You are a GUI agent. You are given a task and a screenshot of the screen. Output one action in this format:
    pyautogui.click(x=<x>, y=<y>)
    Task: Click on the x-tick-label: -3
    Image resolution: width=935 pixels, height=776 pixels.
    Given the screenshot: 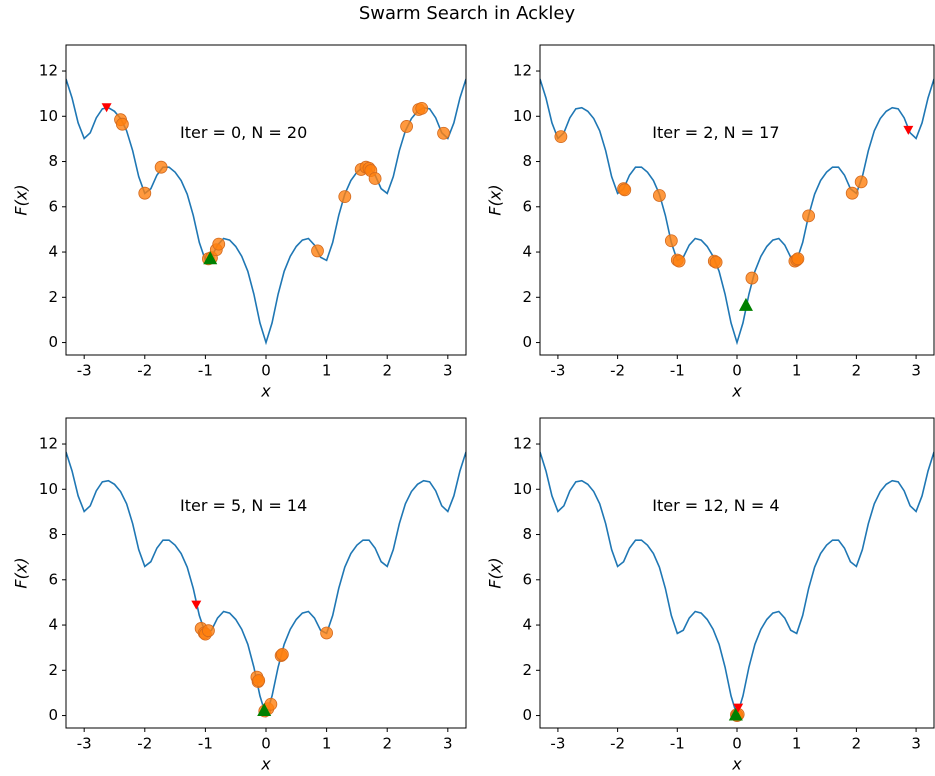 What is the action you would take?
    pyautogui.click(x=84, y=371)
    